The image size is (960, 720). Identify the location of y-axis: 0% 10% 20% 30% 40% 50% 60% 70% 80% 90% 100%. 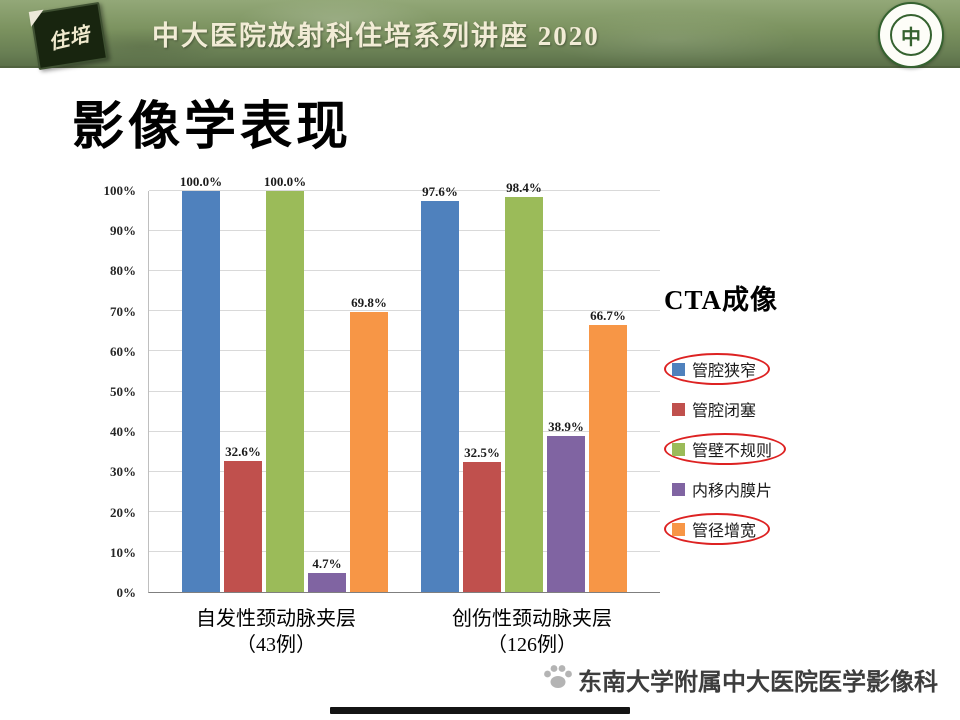
(115, 391).